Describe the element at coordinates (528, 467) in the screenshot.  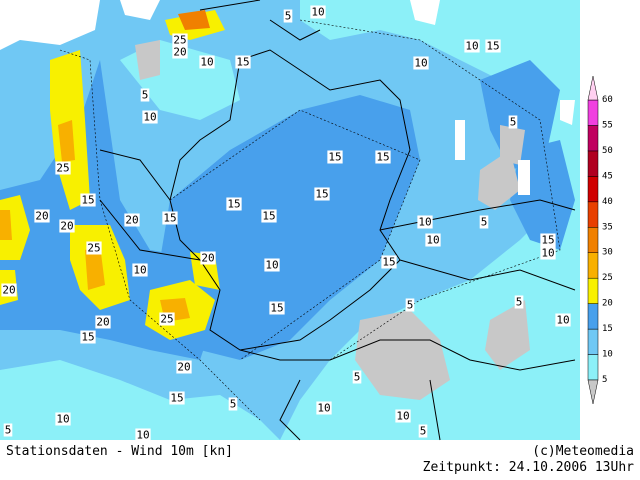
I see `footer-time: Zeitpunkt: 24.10.2006 13Uhr` at that location.